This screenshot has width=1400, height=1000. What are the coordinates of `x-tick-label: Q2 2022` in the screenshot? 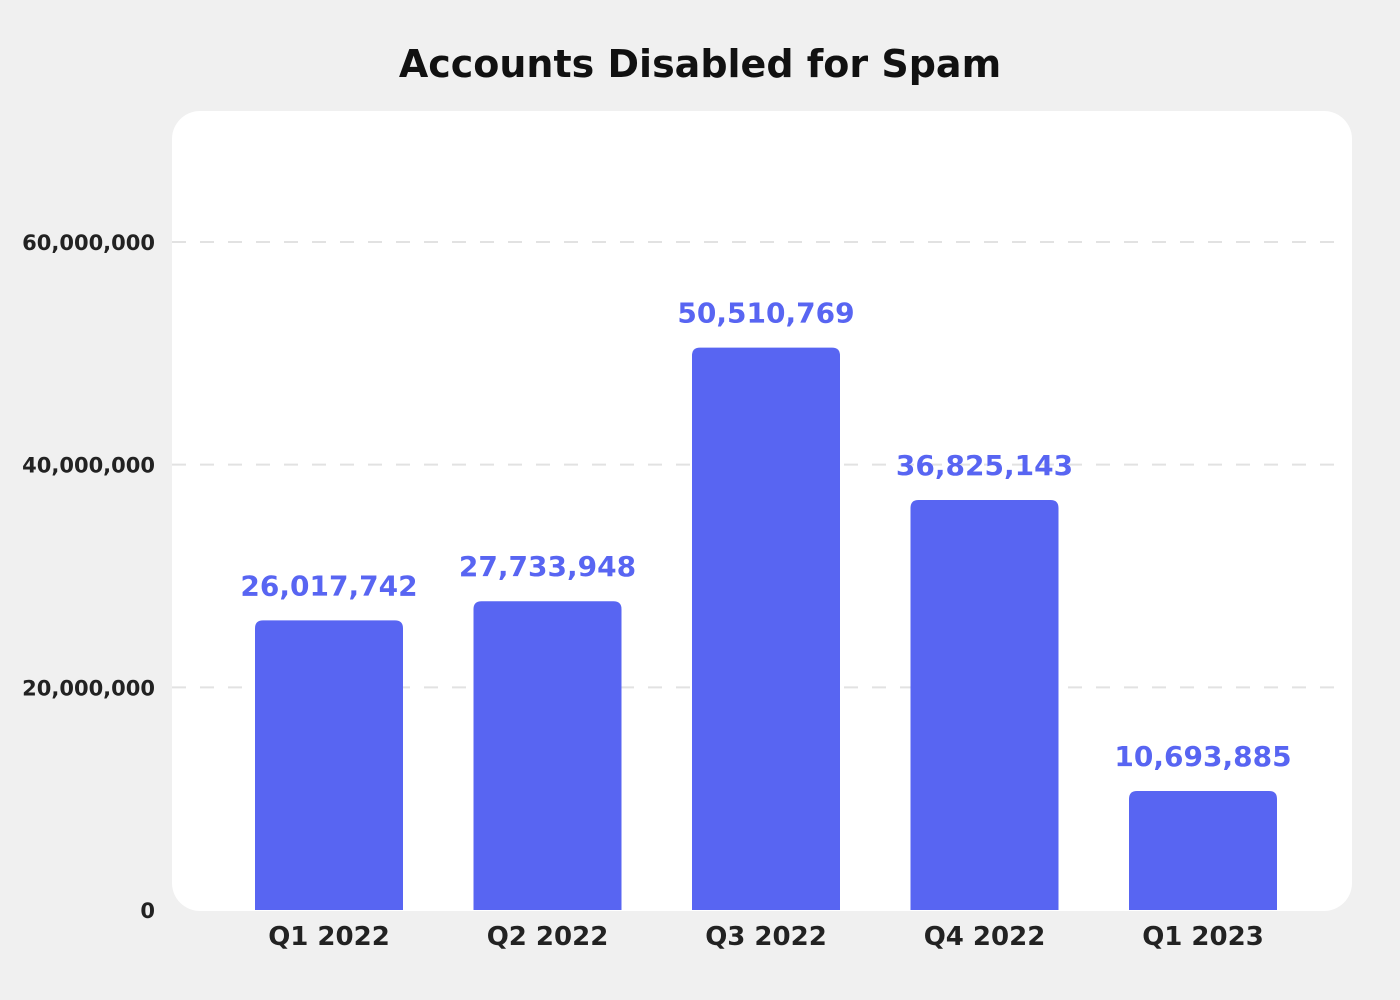 It's located at (548, 937).